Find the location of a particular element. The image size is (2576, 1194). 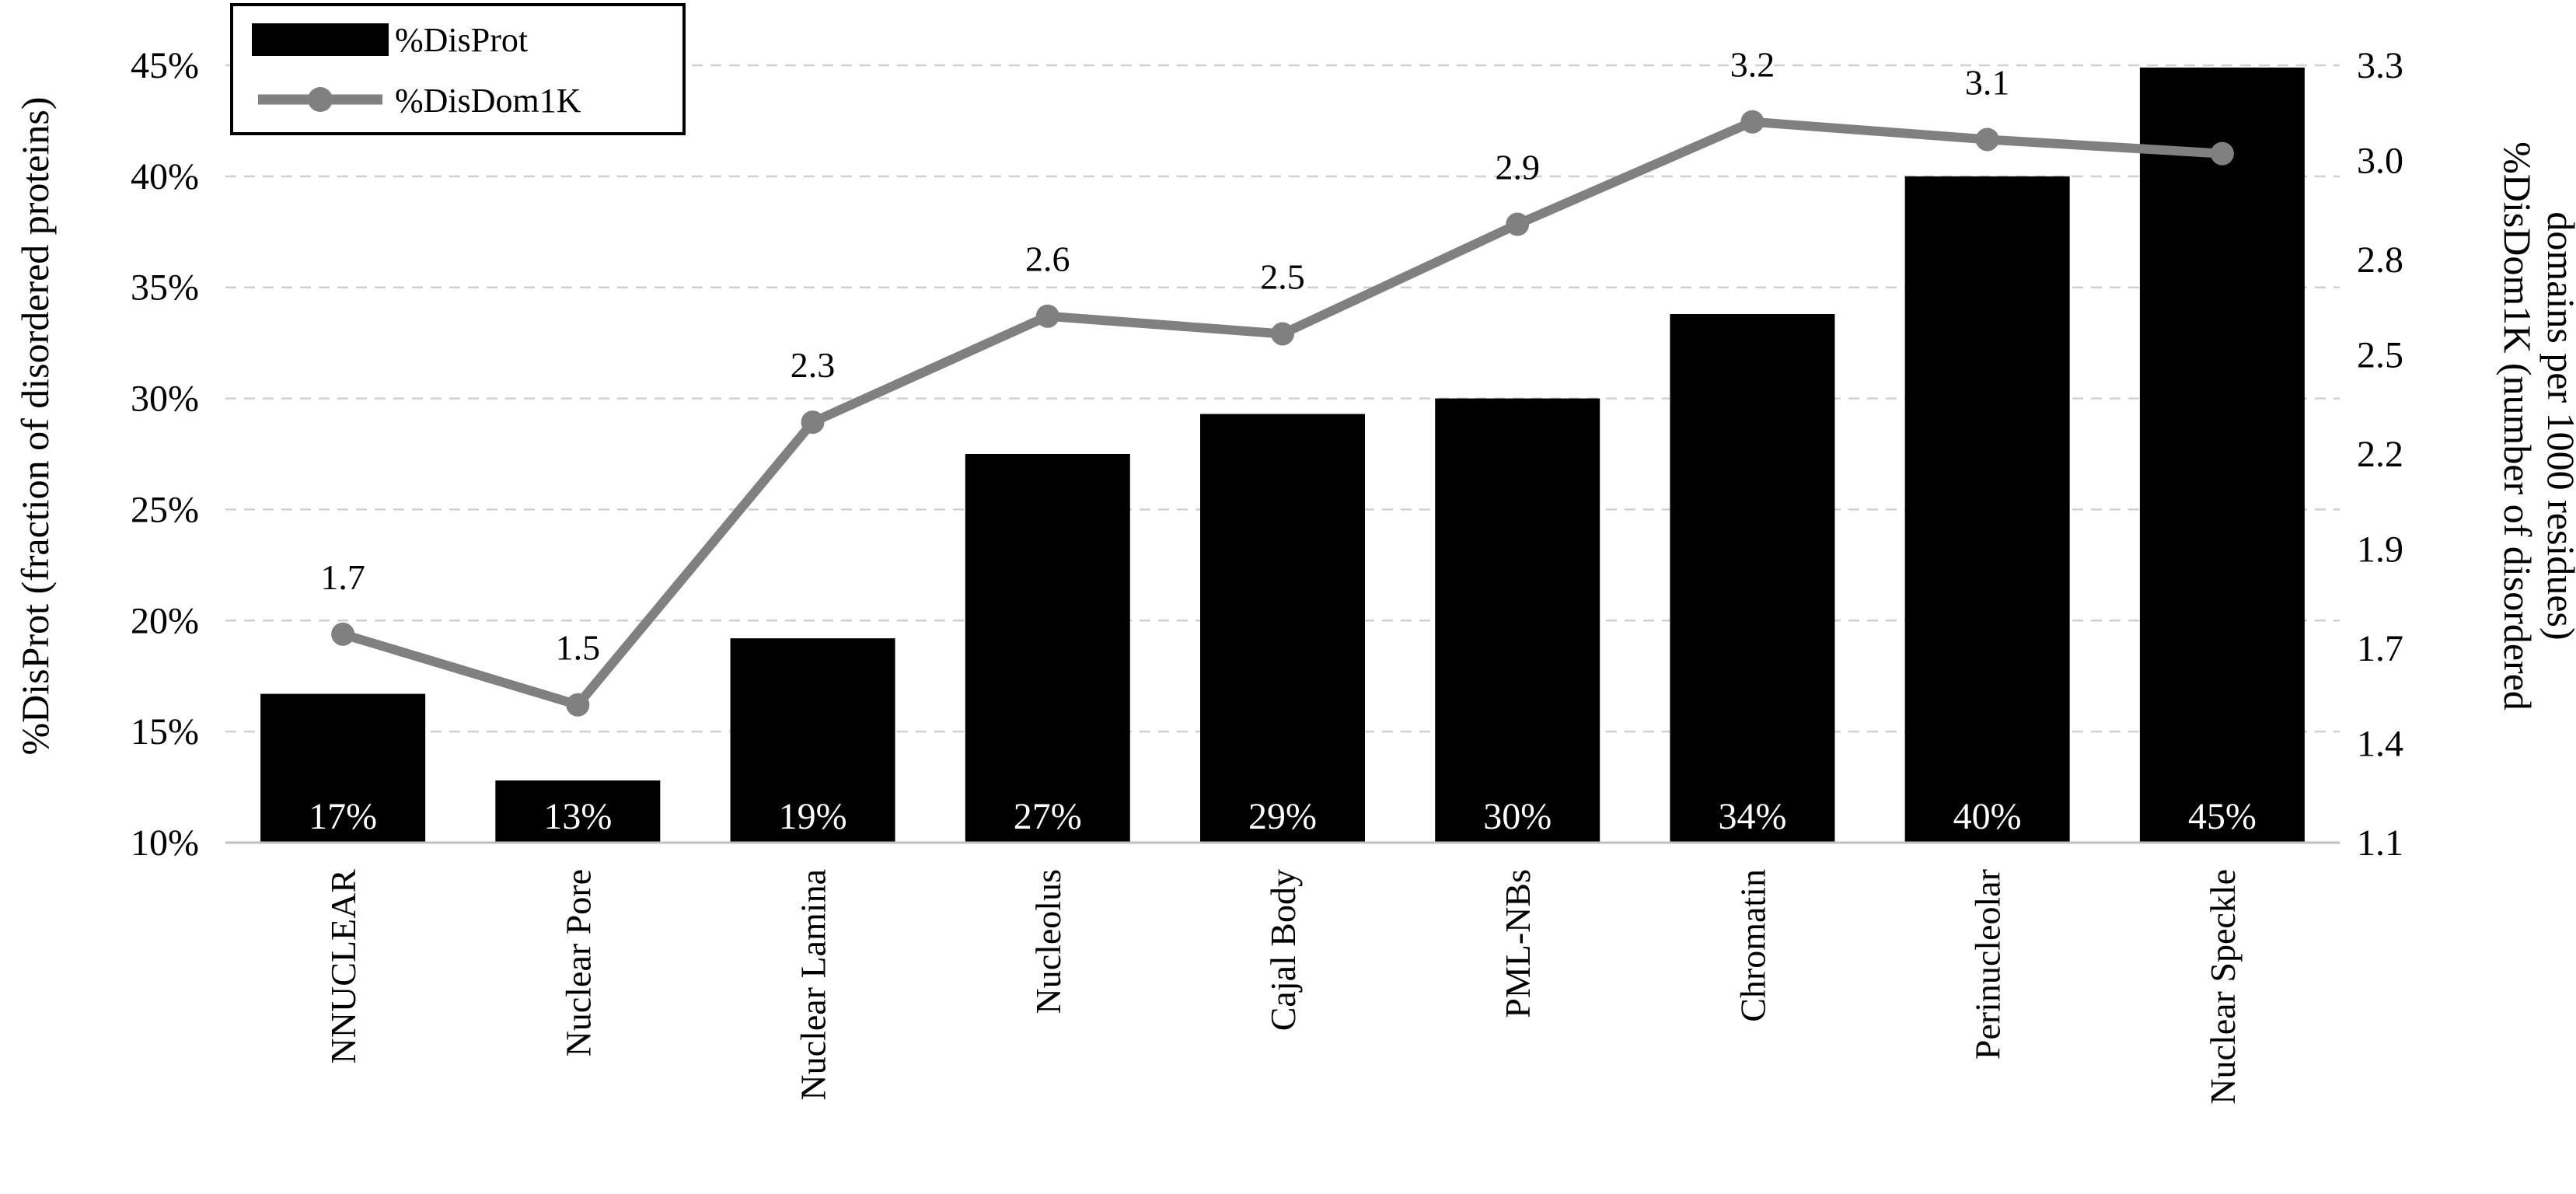

bar-value-label: 29% is located at coordinates (1283, 816).